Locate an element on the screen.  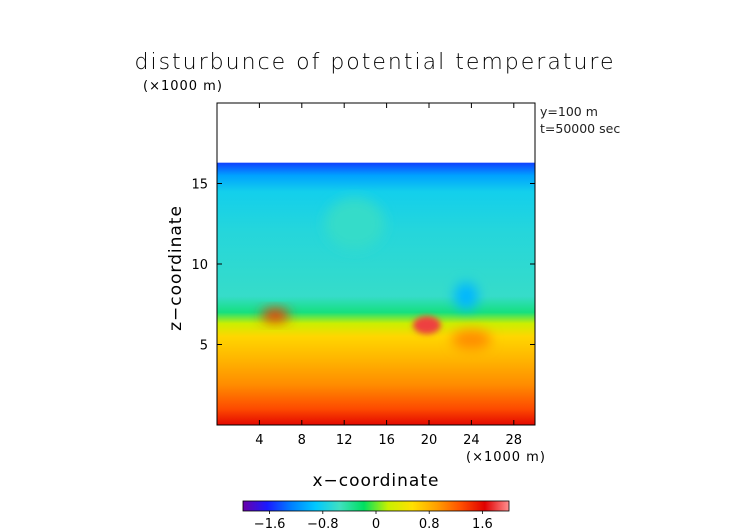
colorbar-tick-label: −0.8 is located at coordinates (323, 524).